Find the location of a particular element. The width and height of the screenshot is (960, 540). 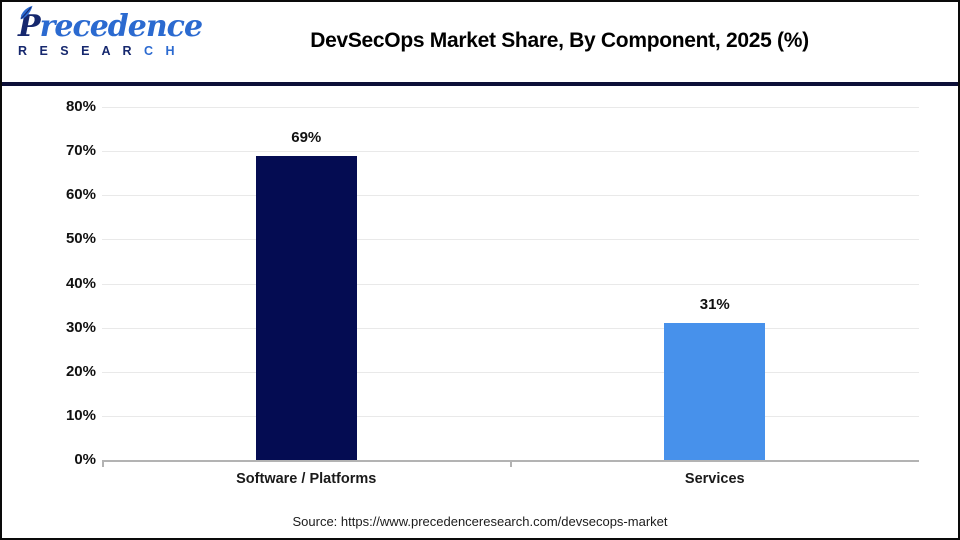

y-axis-tick-label: 70% is located at coordinates (80, 151).